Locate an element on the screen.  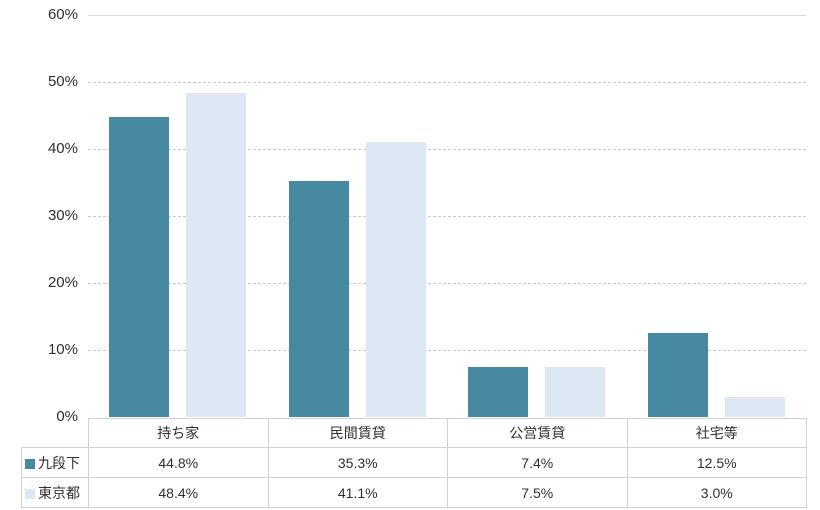
value-cell-九段下-公営賃貸: 7.4% is located at coordinates (537, 462).